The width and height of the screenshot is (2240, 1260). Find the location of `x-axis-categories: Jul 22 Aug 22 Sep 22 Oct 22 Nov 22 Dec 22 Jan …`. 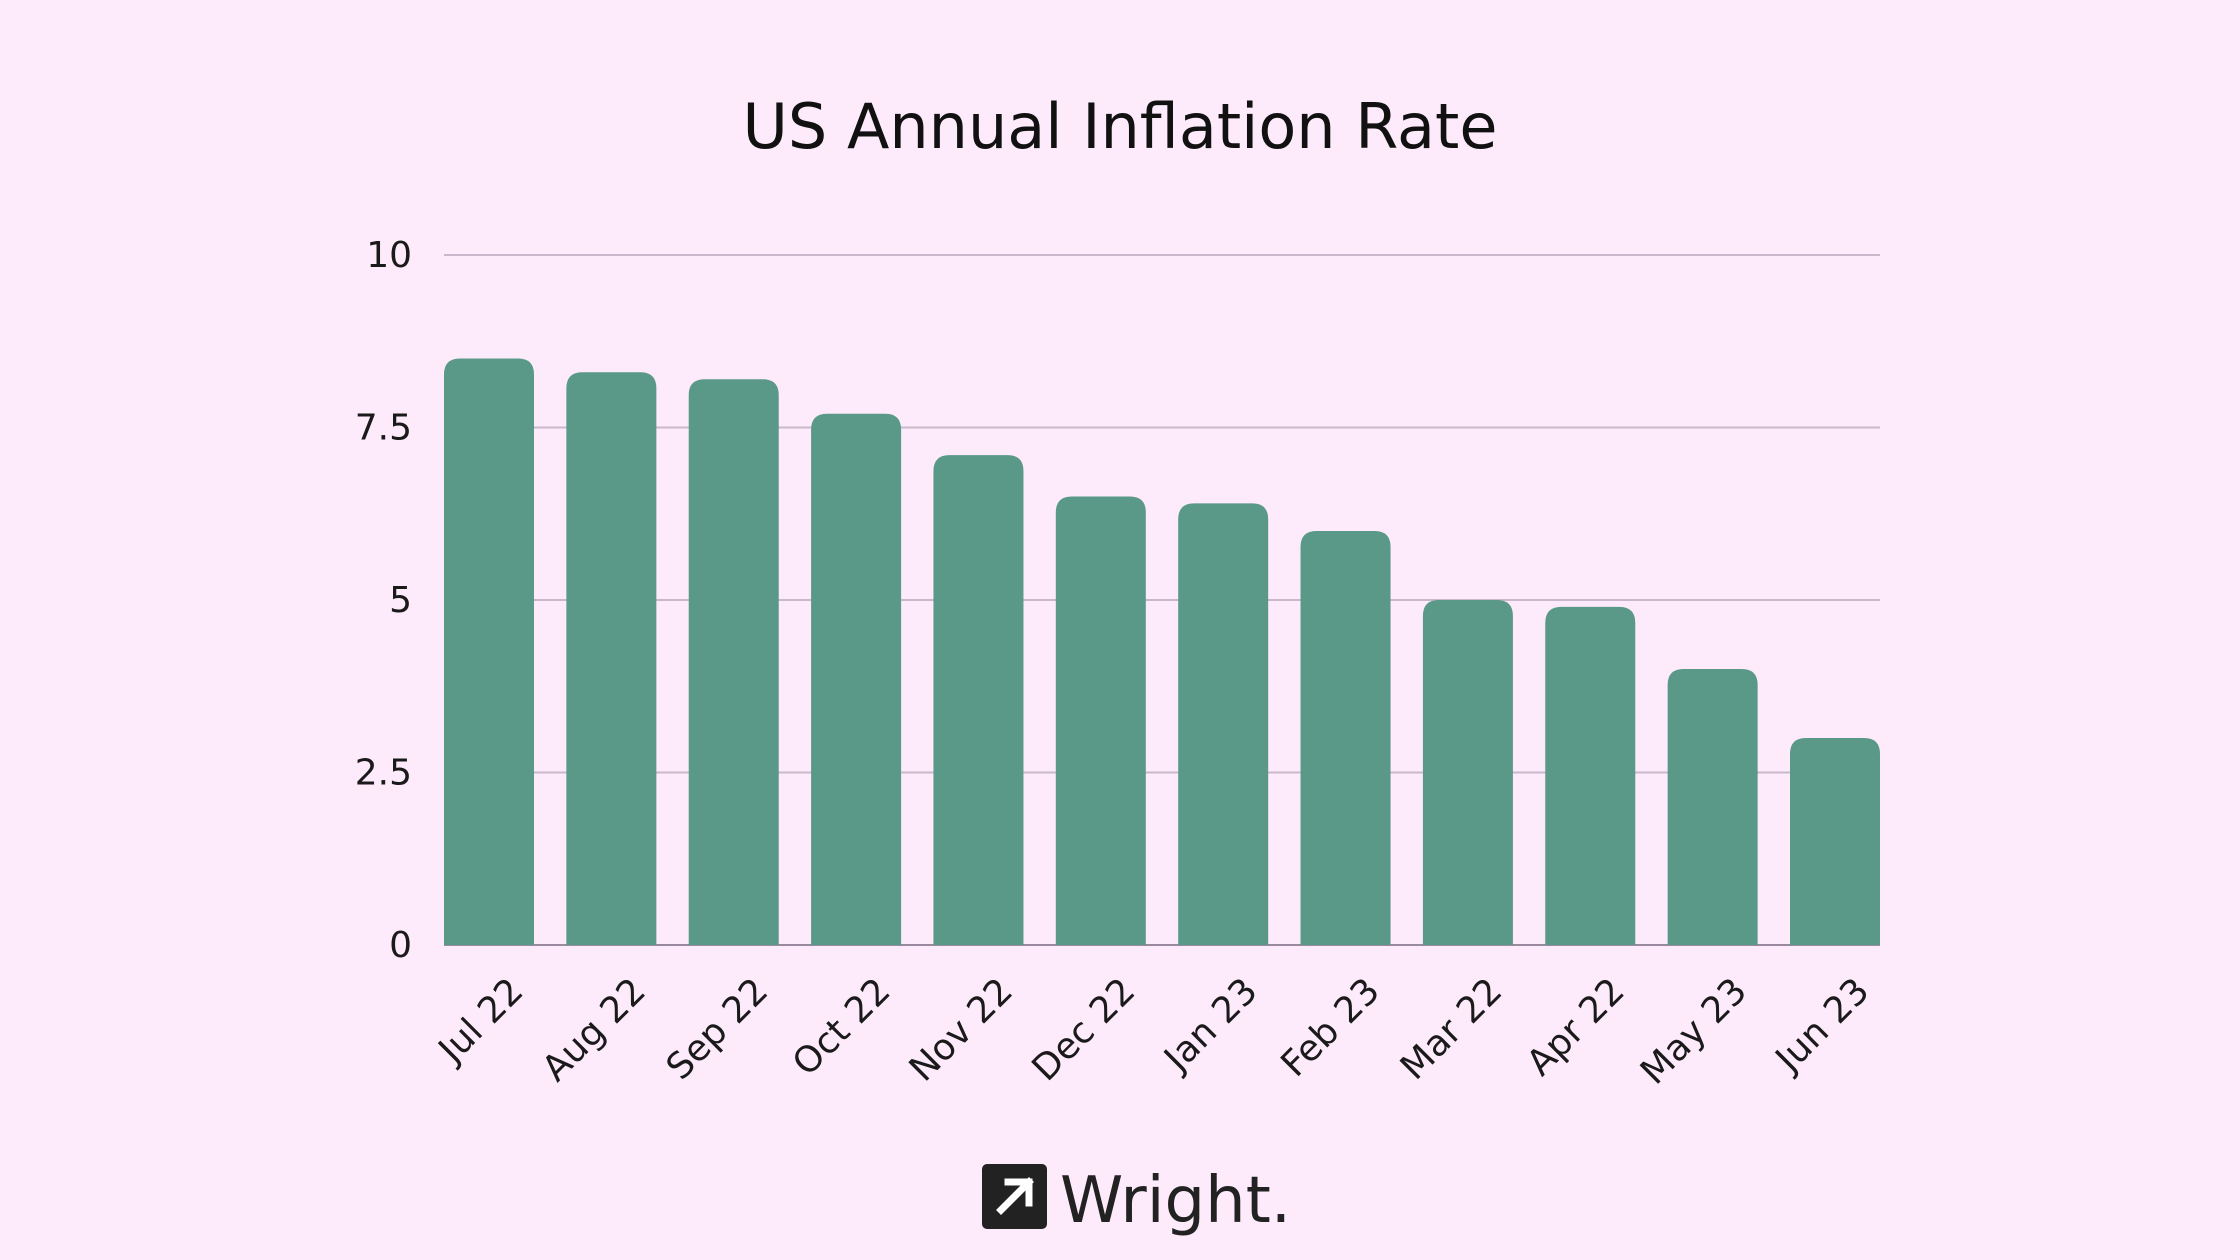

x-axis-categories: Jul 22 Aug 22 Sep 22 Oct 22 Nov 22 Dec 22 Jan … is located at coordinates (1154, 1031).